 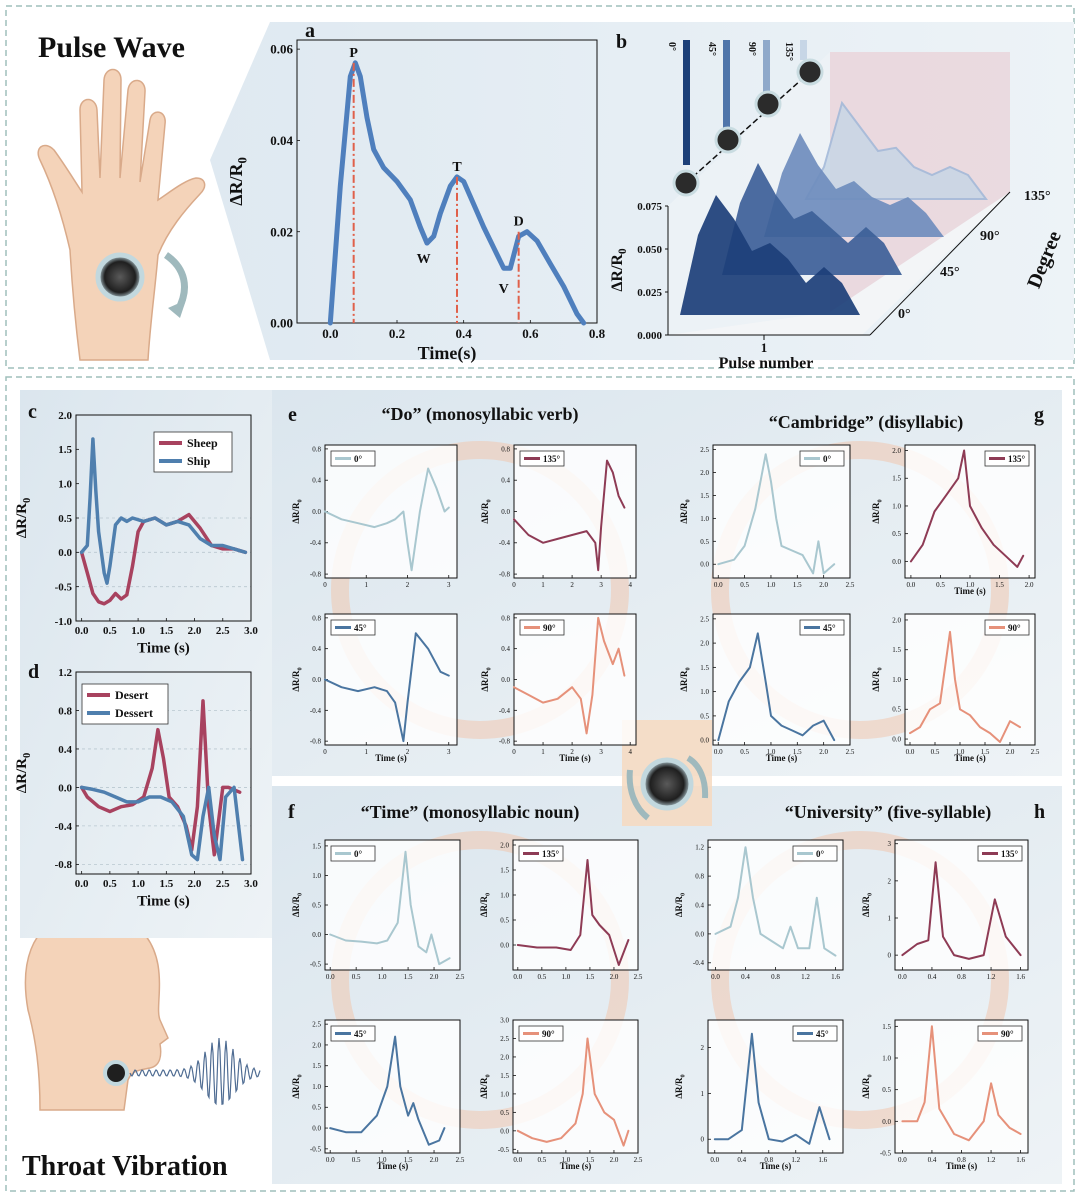 What do you see at coordinates (120, 277) in the screenshot?
I see `wrist-sensor-icon` at bounding box center [120, 277].